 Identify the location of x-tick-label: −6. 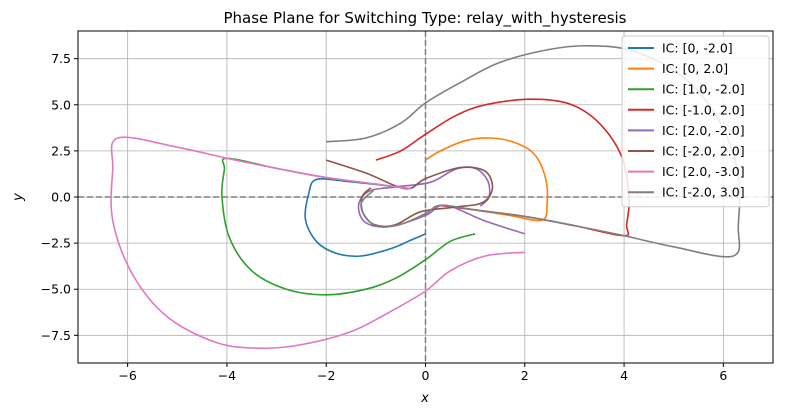
(127, 375).